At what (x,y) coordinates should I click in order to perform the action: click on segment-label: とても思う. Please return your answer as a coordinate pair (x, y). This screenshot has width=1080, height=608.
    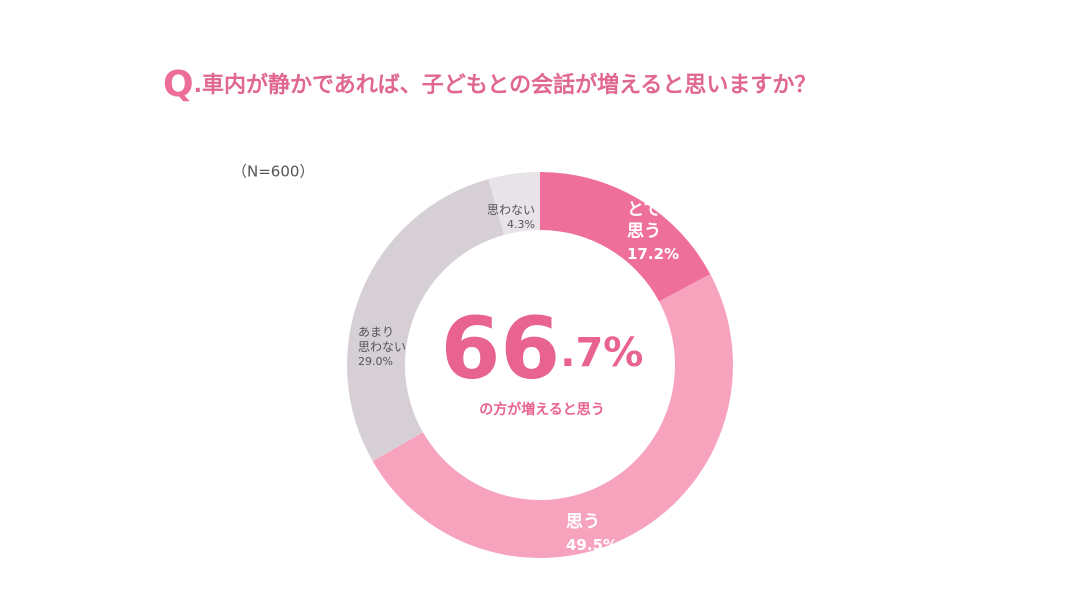
    Looking at the image, I should click on (652, 220).